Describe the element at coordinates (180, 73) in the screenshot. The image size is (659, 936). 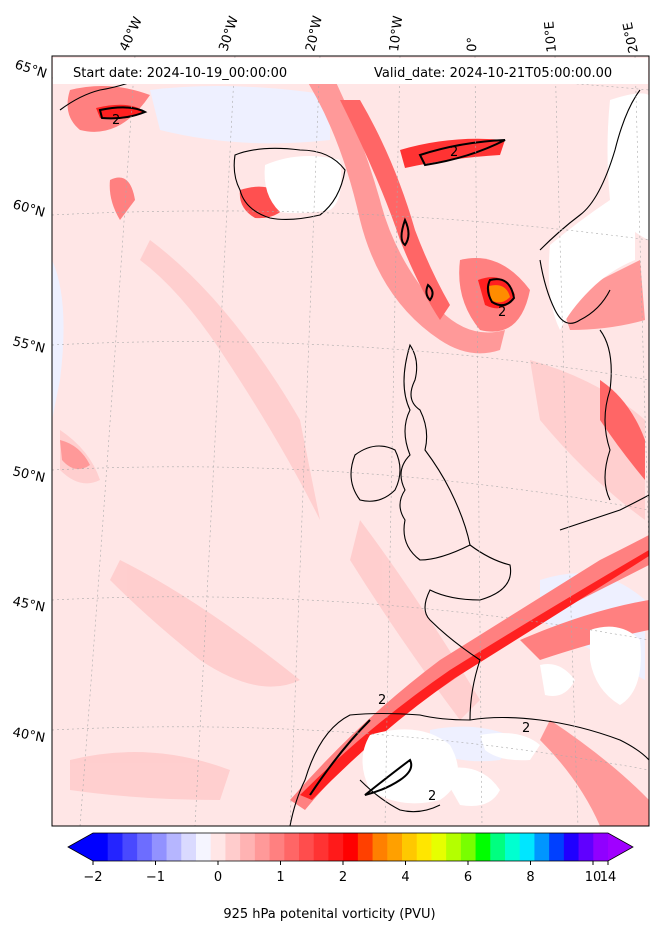
I see `start-date-label: Start date: 2024-10-19_00:00:00` at that location.